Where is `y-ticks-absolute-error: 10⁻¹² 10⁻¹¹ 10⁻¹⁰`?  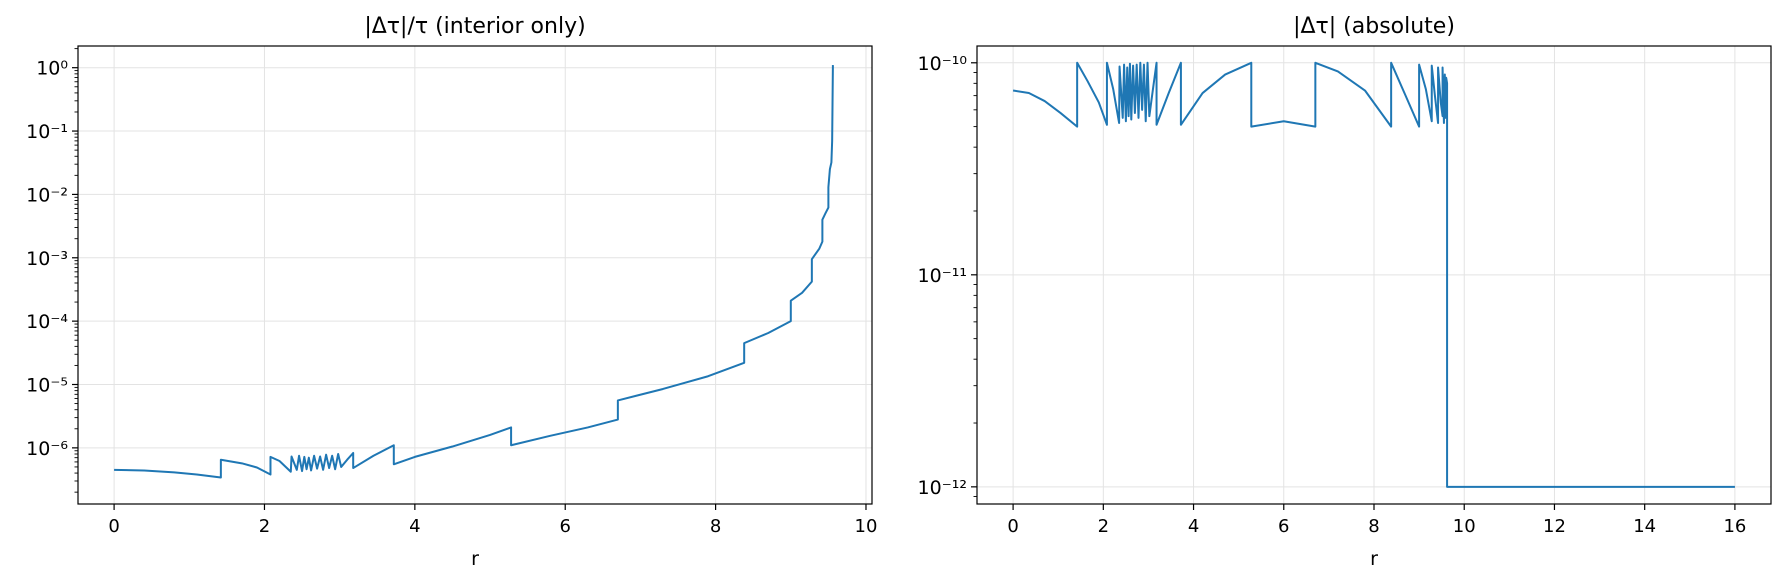 y-ticks-absolute-error: 10⁻¹² 10⁻¹¹ 10⁻¹⁰ is located at coordinates (947, 276).